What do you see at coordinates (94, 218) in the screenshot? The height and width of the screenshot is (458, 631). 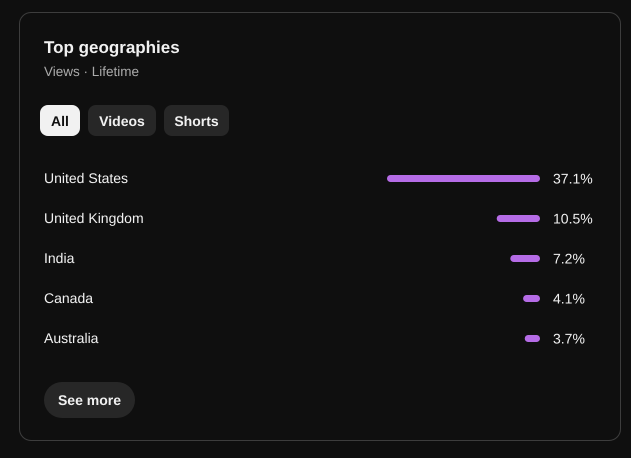 I see `y-tick-label: United Kingdom` at bounding box center [94, 218].